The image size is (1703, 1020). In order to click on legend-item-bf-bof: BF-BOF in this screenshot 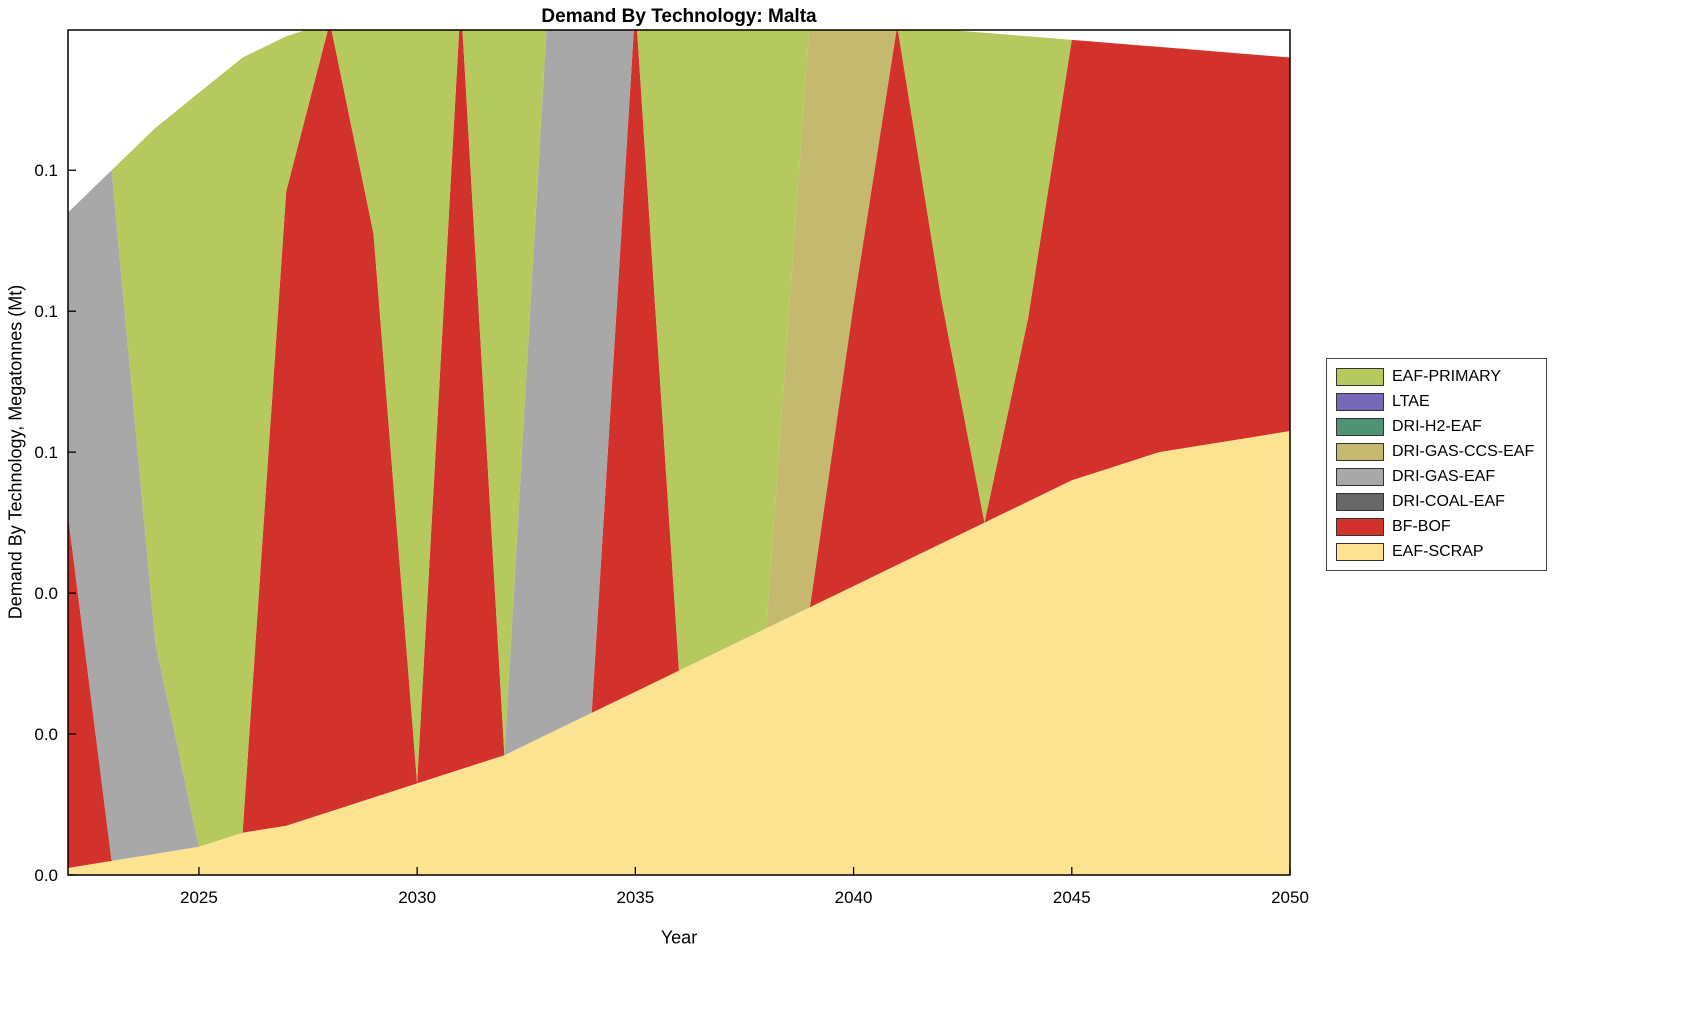, I will do `click(1435, 527)`.